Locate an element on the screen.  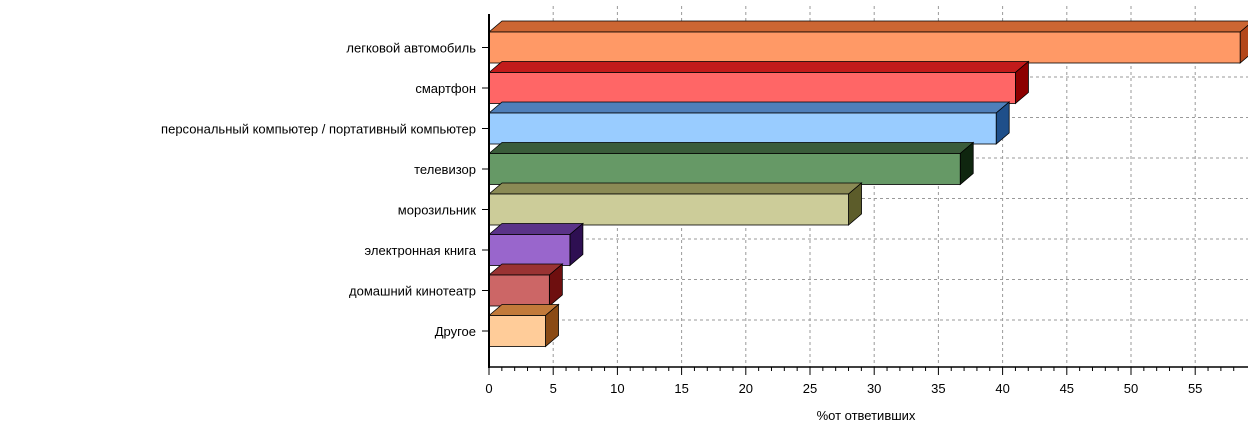
category-label: смартфон is located at coordinates (445, 88).